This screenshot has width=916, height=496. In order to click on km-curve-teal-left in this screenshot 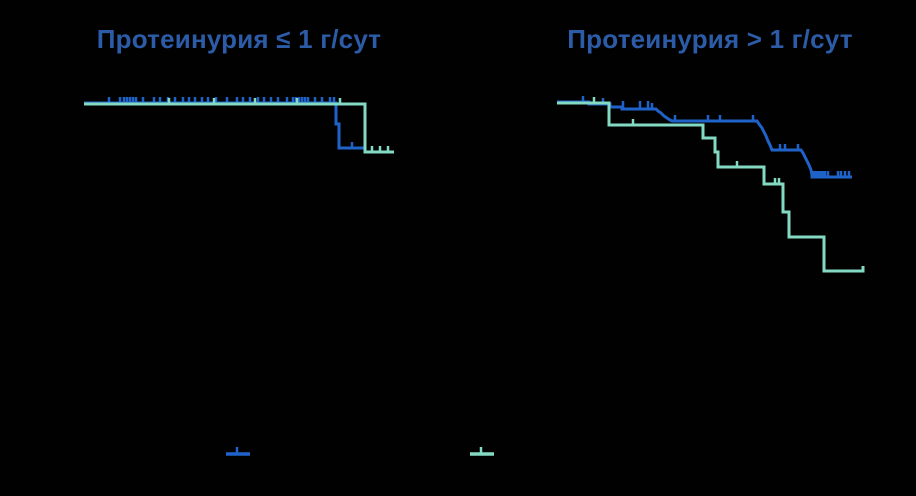, I will do `click(239, 128)`.